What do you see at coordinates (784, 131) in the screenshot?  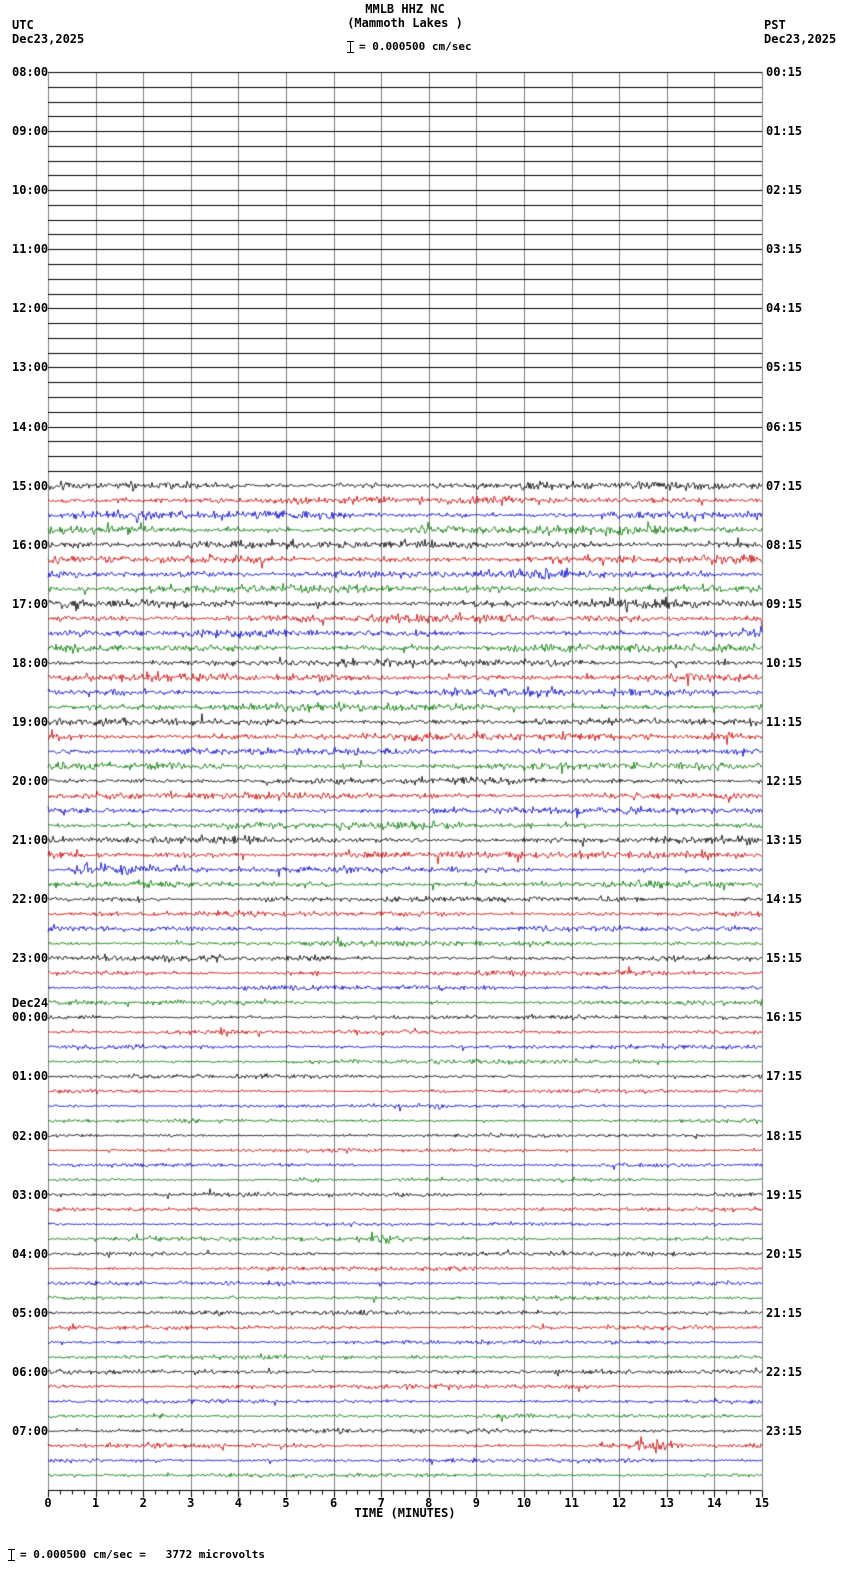 I see `pst-hour-label: 01:15` at bounding box center [784, 131].